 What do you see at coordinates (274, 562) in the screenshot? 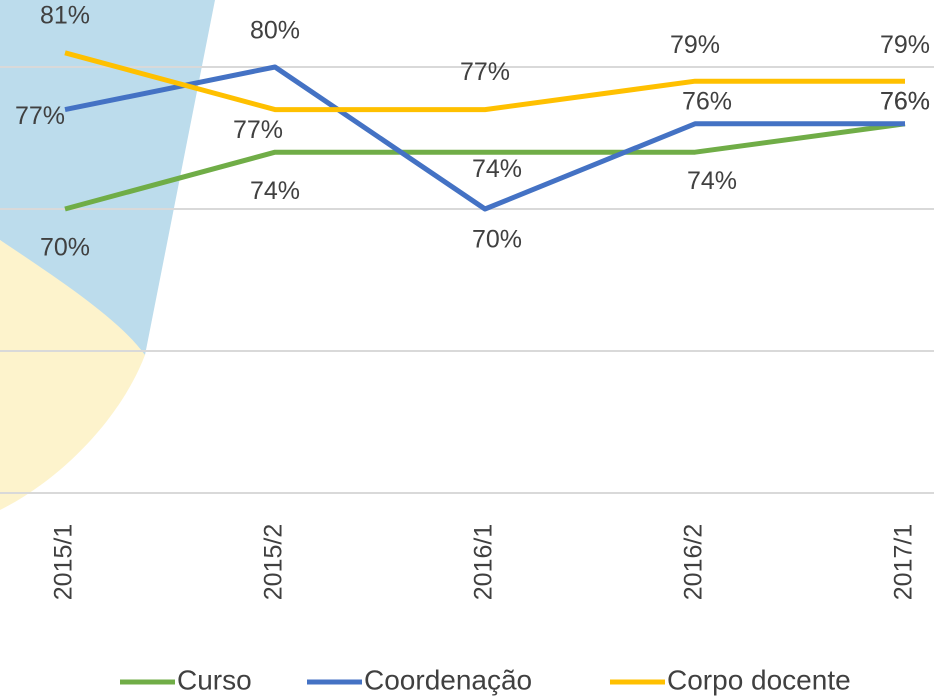
I see `x-tick-label: 2015/2` at bounding box center [274, 562].